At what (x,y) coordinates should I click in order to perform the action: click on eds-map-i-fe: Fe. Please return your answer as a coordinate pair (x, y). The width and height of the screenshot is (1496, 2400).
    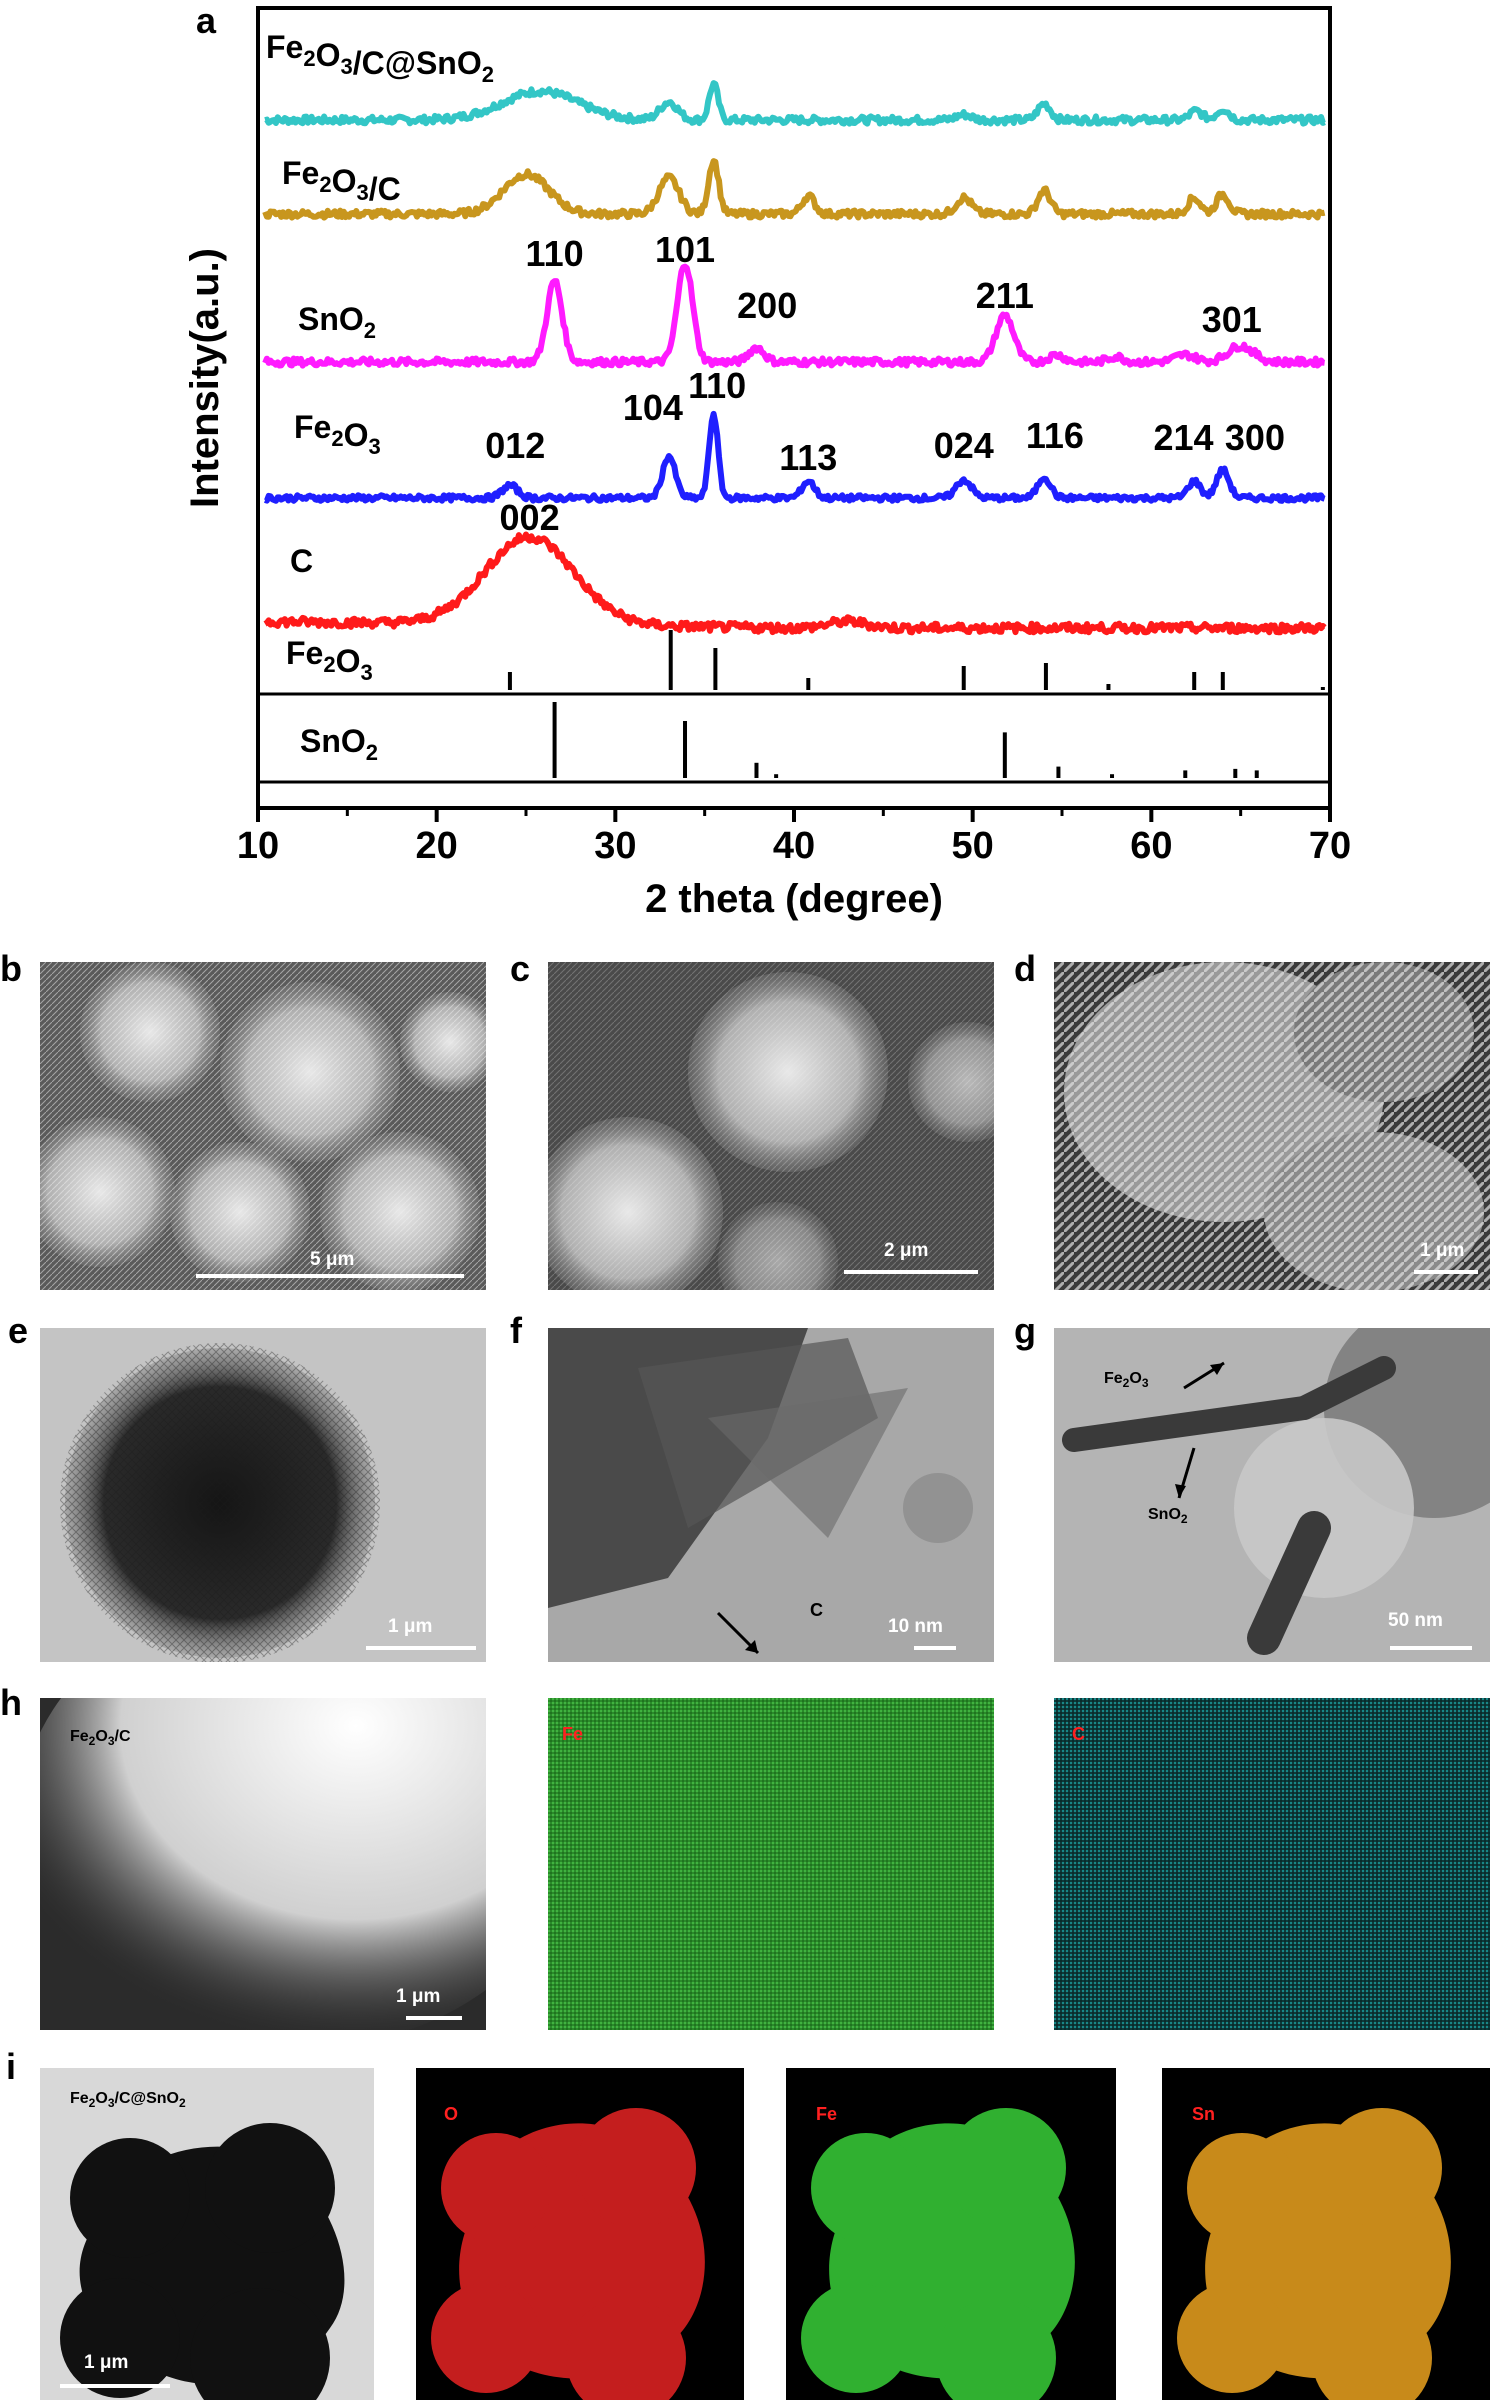
    Looking at the image, I should click on (951, 2234).